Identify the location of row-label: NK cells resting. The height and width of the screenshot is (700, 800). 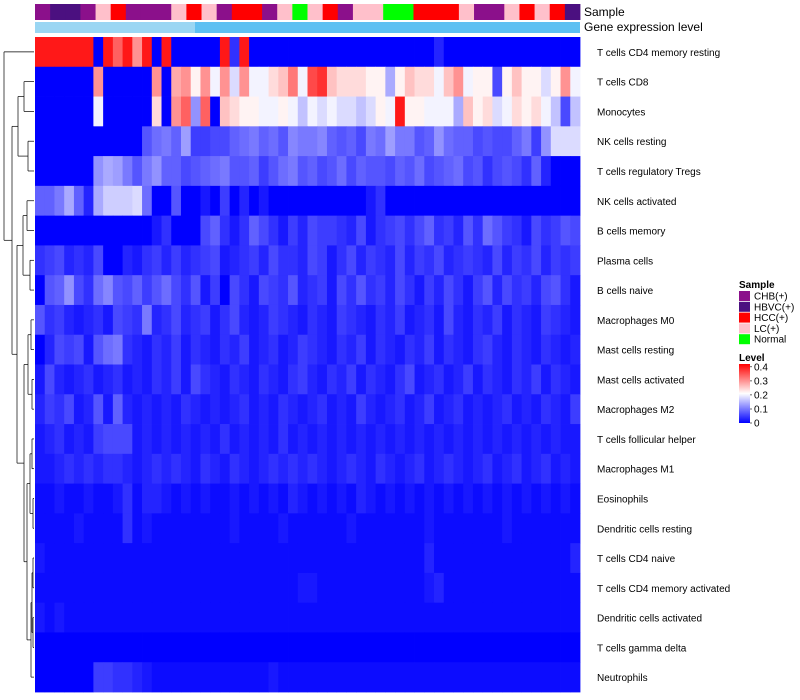
(631, 142).